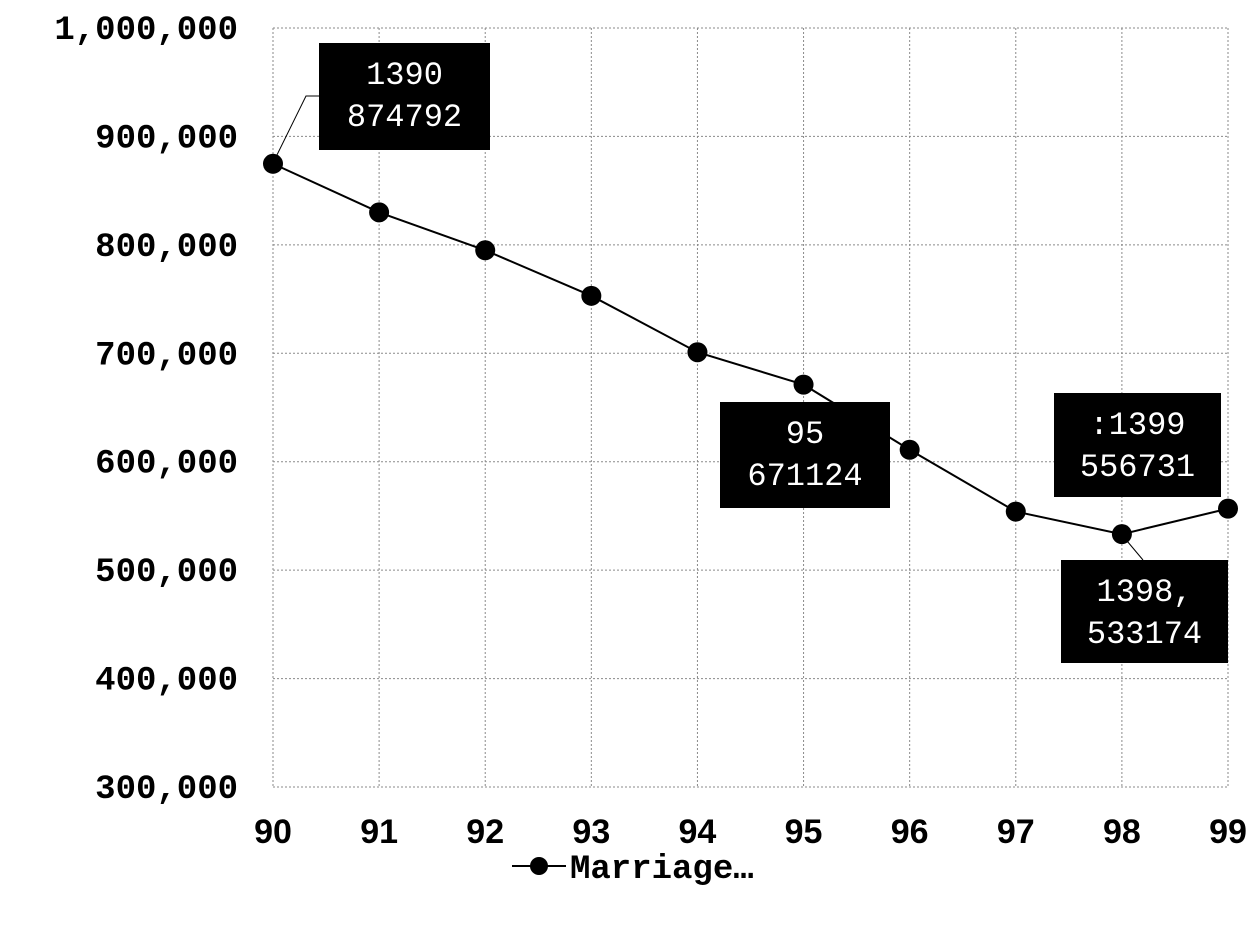 This screenshot has height=941, width=1255. I want to click on x-tick-label: 92, so click(485, 832).